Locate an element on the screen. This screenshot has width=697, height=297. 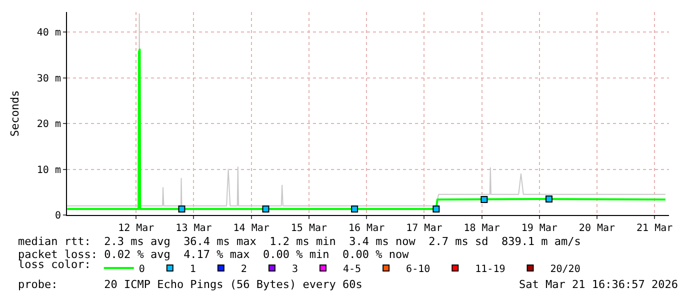
text: Sat Mar 21 16:36:57 2026 is located at coordinates (598, 284).